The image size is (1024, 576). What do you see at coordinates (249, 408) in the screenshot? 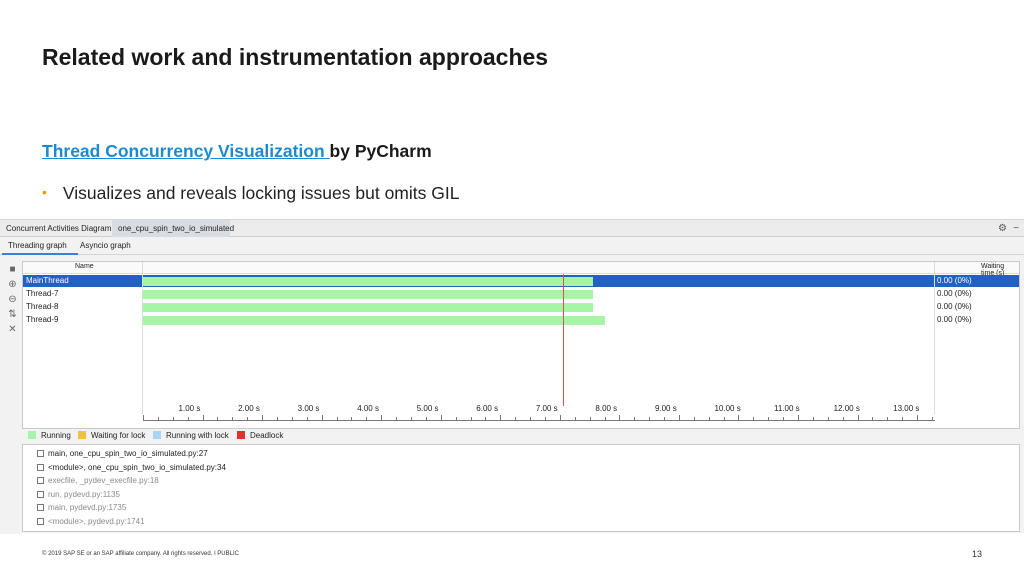
I see `time-tick-label: 2.00 s` at bounding box center [249, 408].